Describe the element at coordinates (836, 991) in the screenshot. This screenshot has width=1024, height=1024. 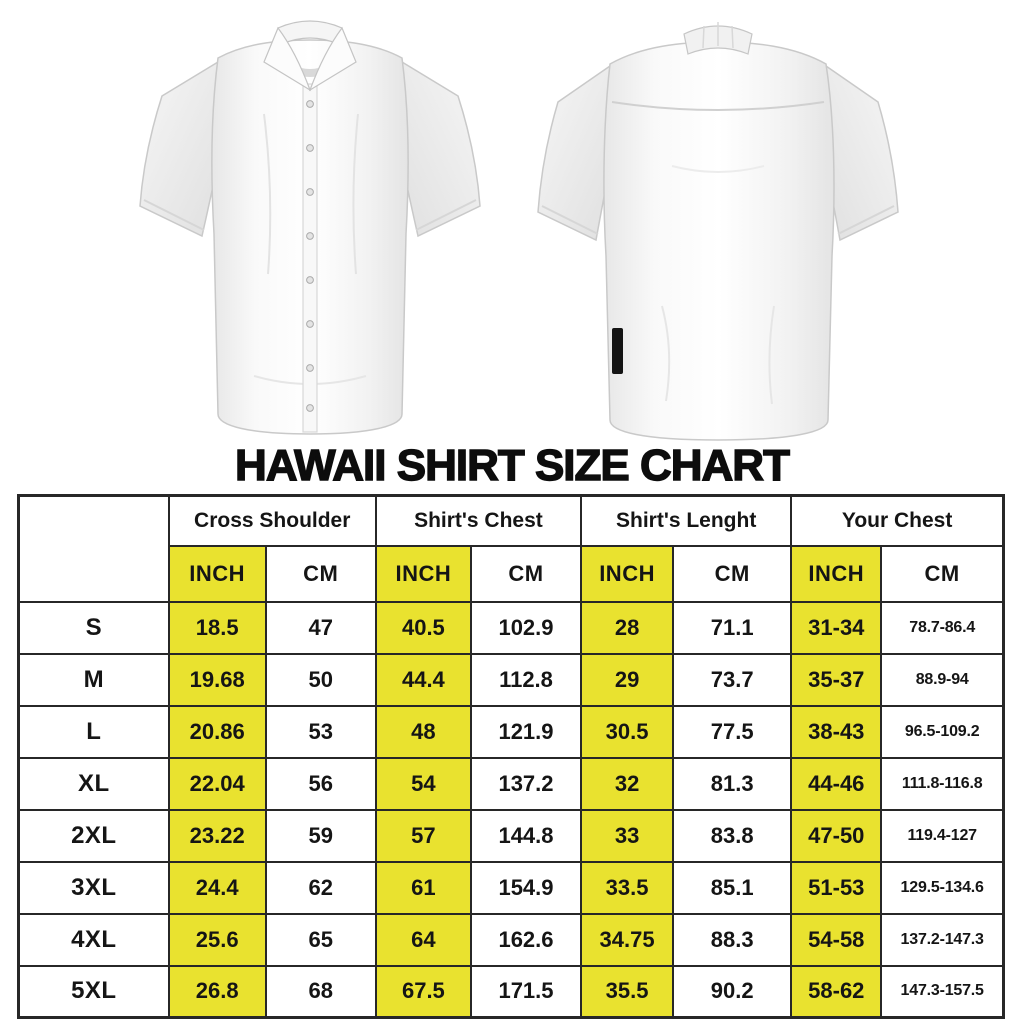
I see `inch-value-cell: 58-62` at that location.